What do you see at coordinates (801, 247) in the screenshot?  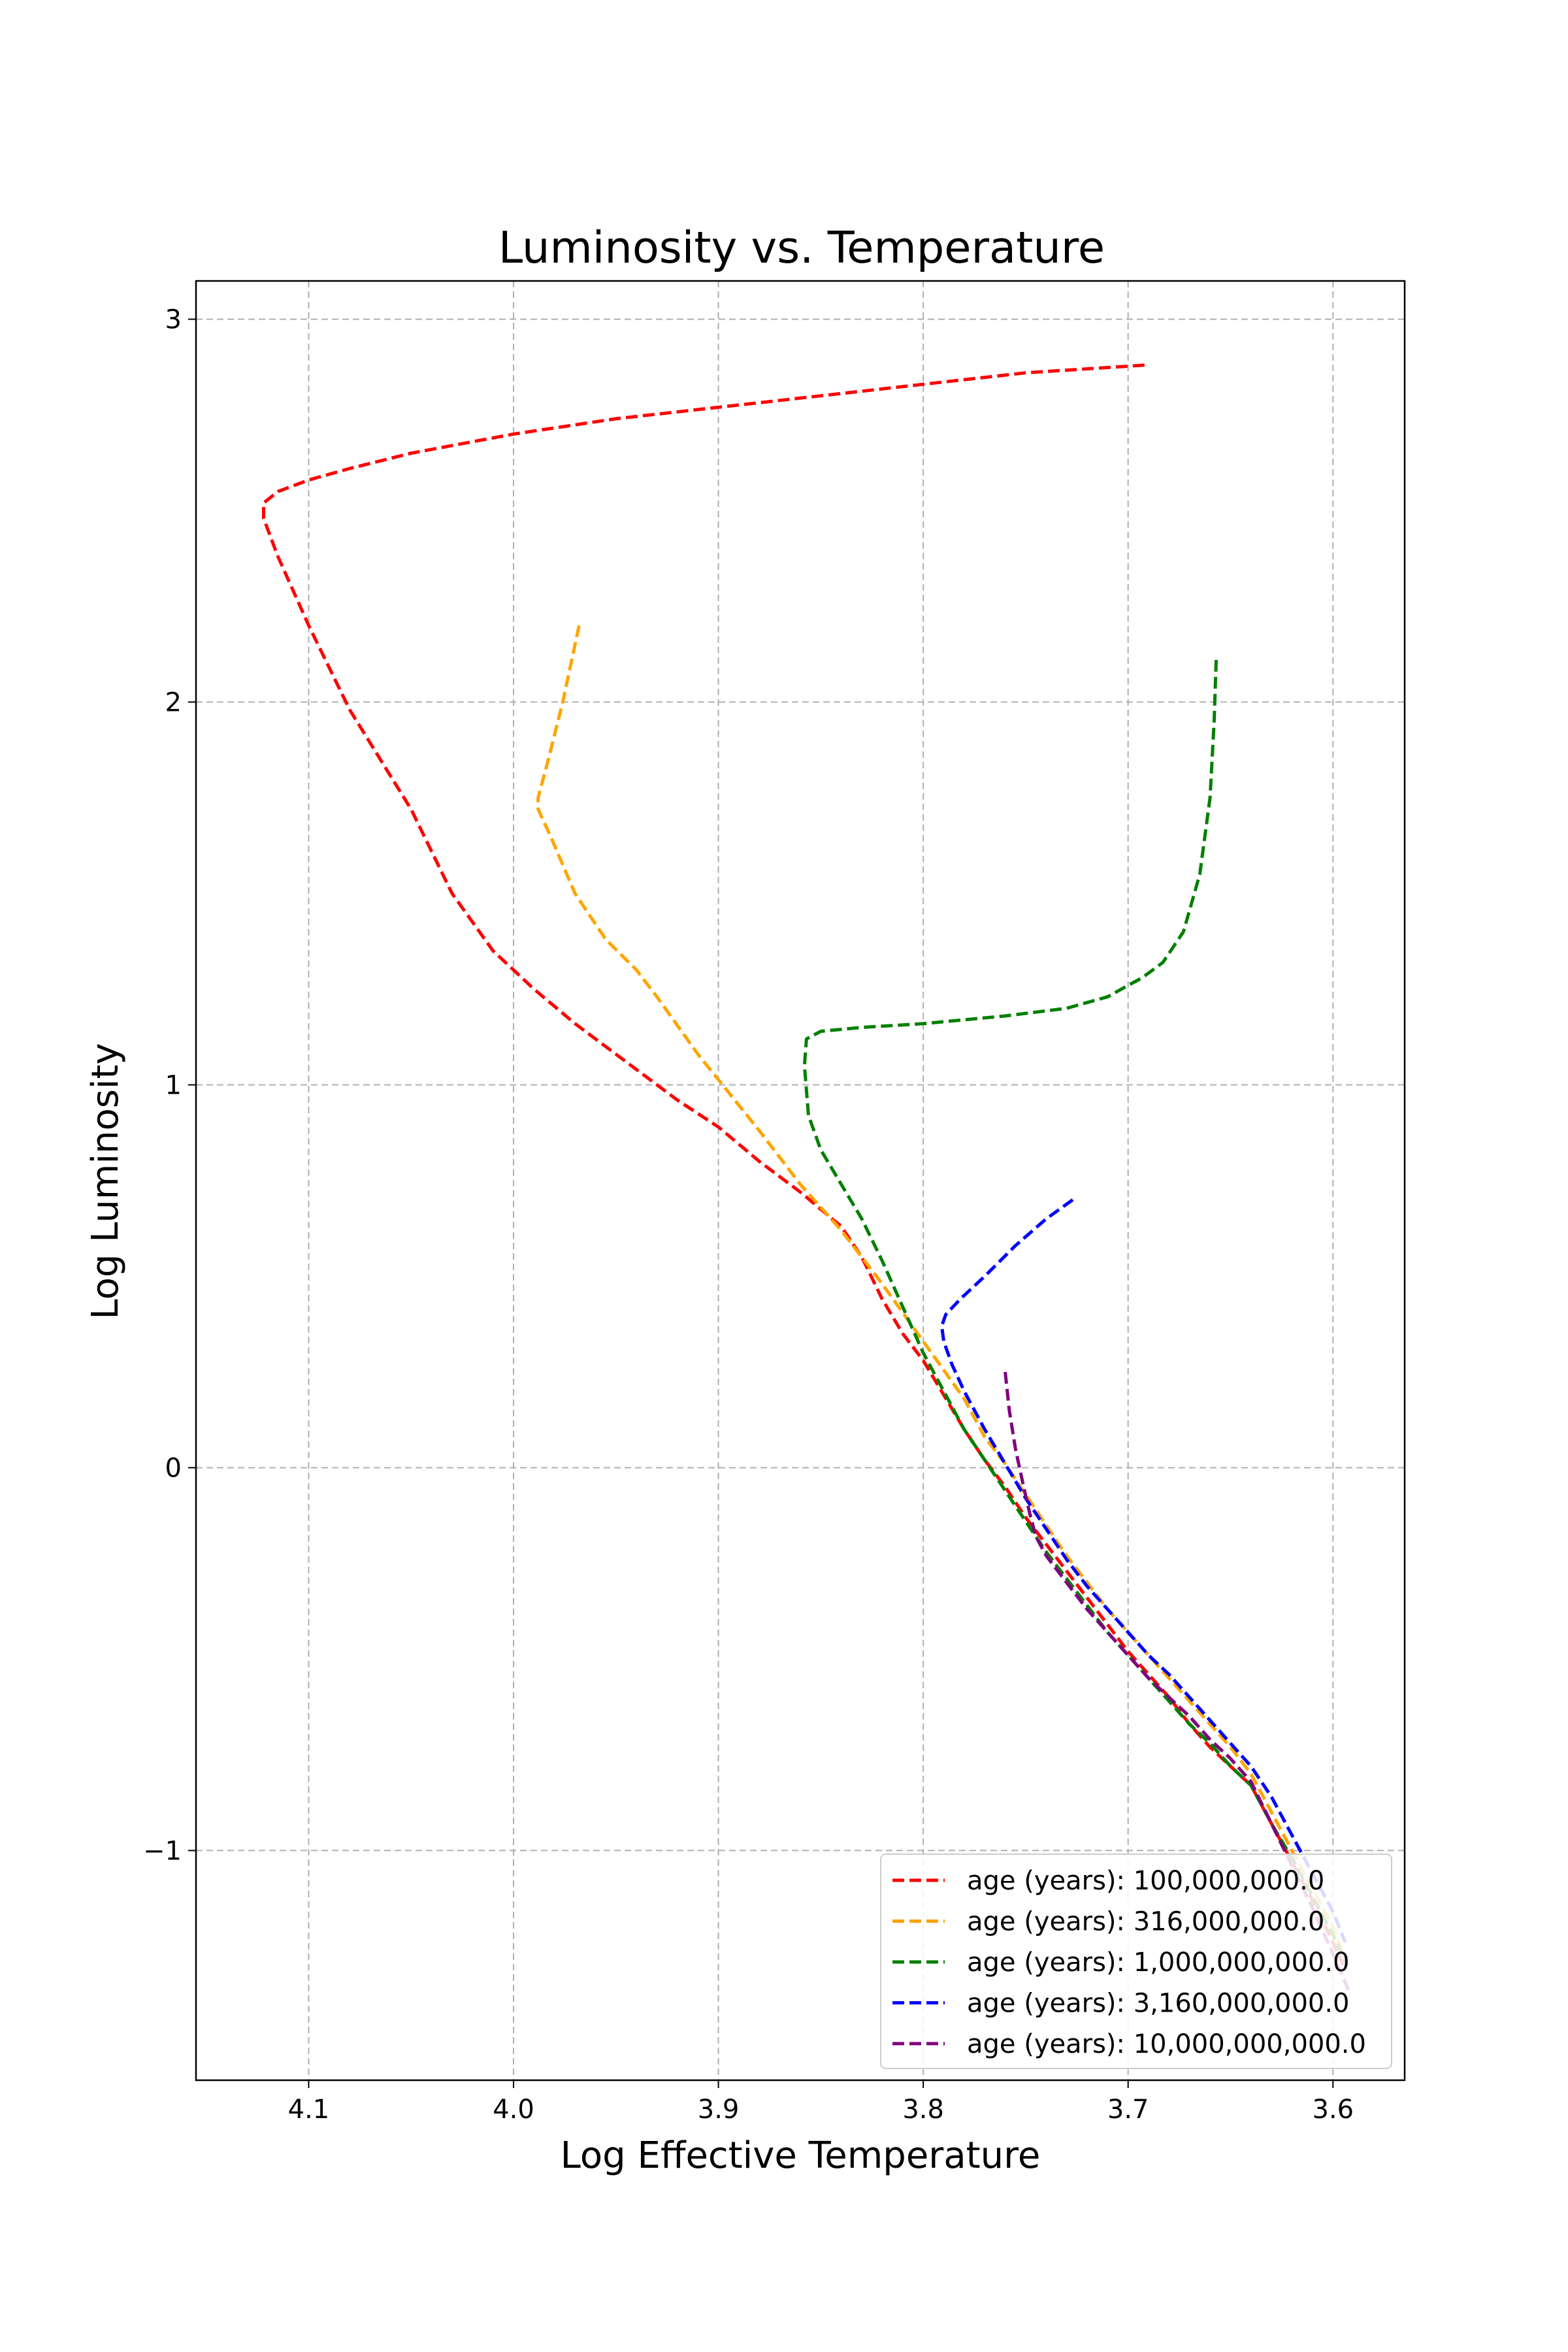 I see `chart-title: Luminosity vs. Temperature` at bounding box center [801, 247].